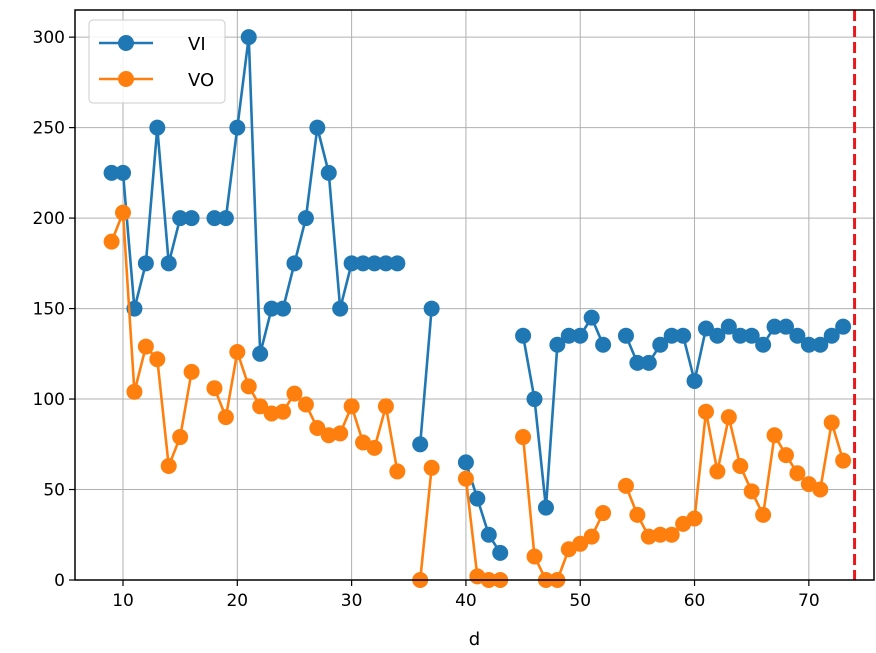  I want to click on x-tick-label: 50, so click(580, 601).